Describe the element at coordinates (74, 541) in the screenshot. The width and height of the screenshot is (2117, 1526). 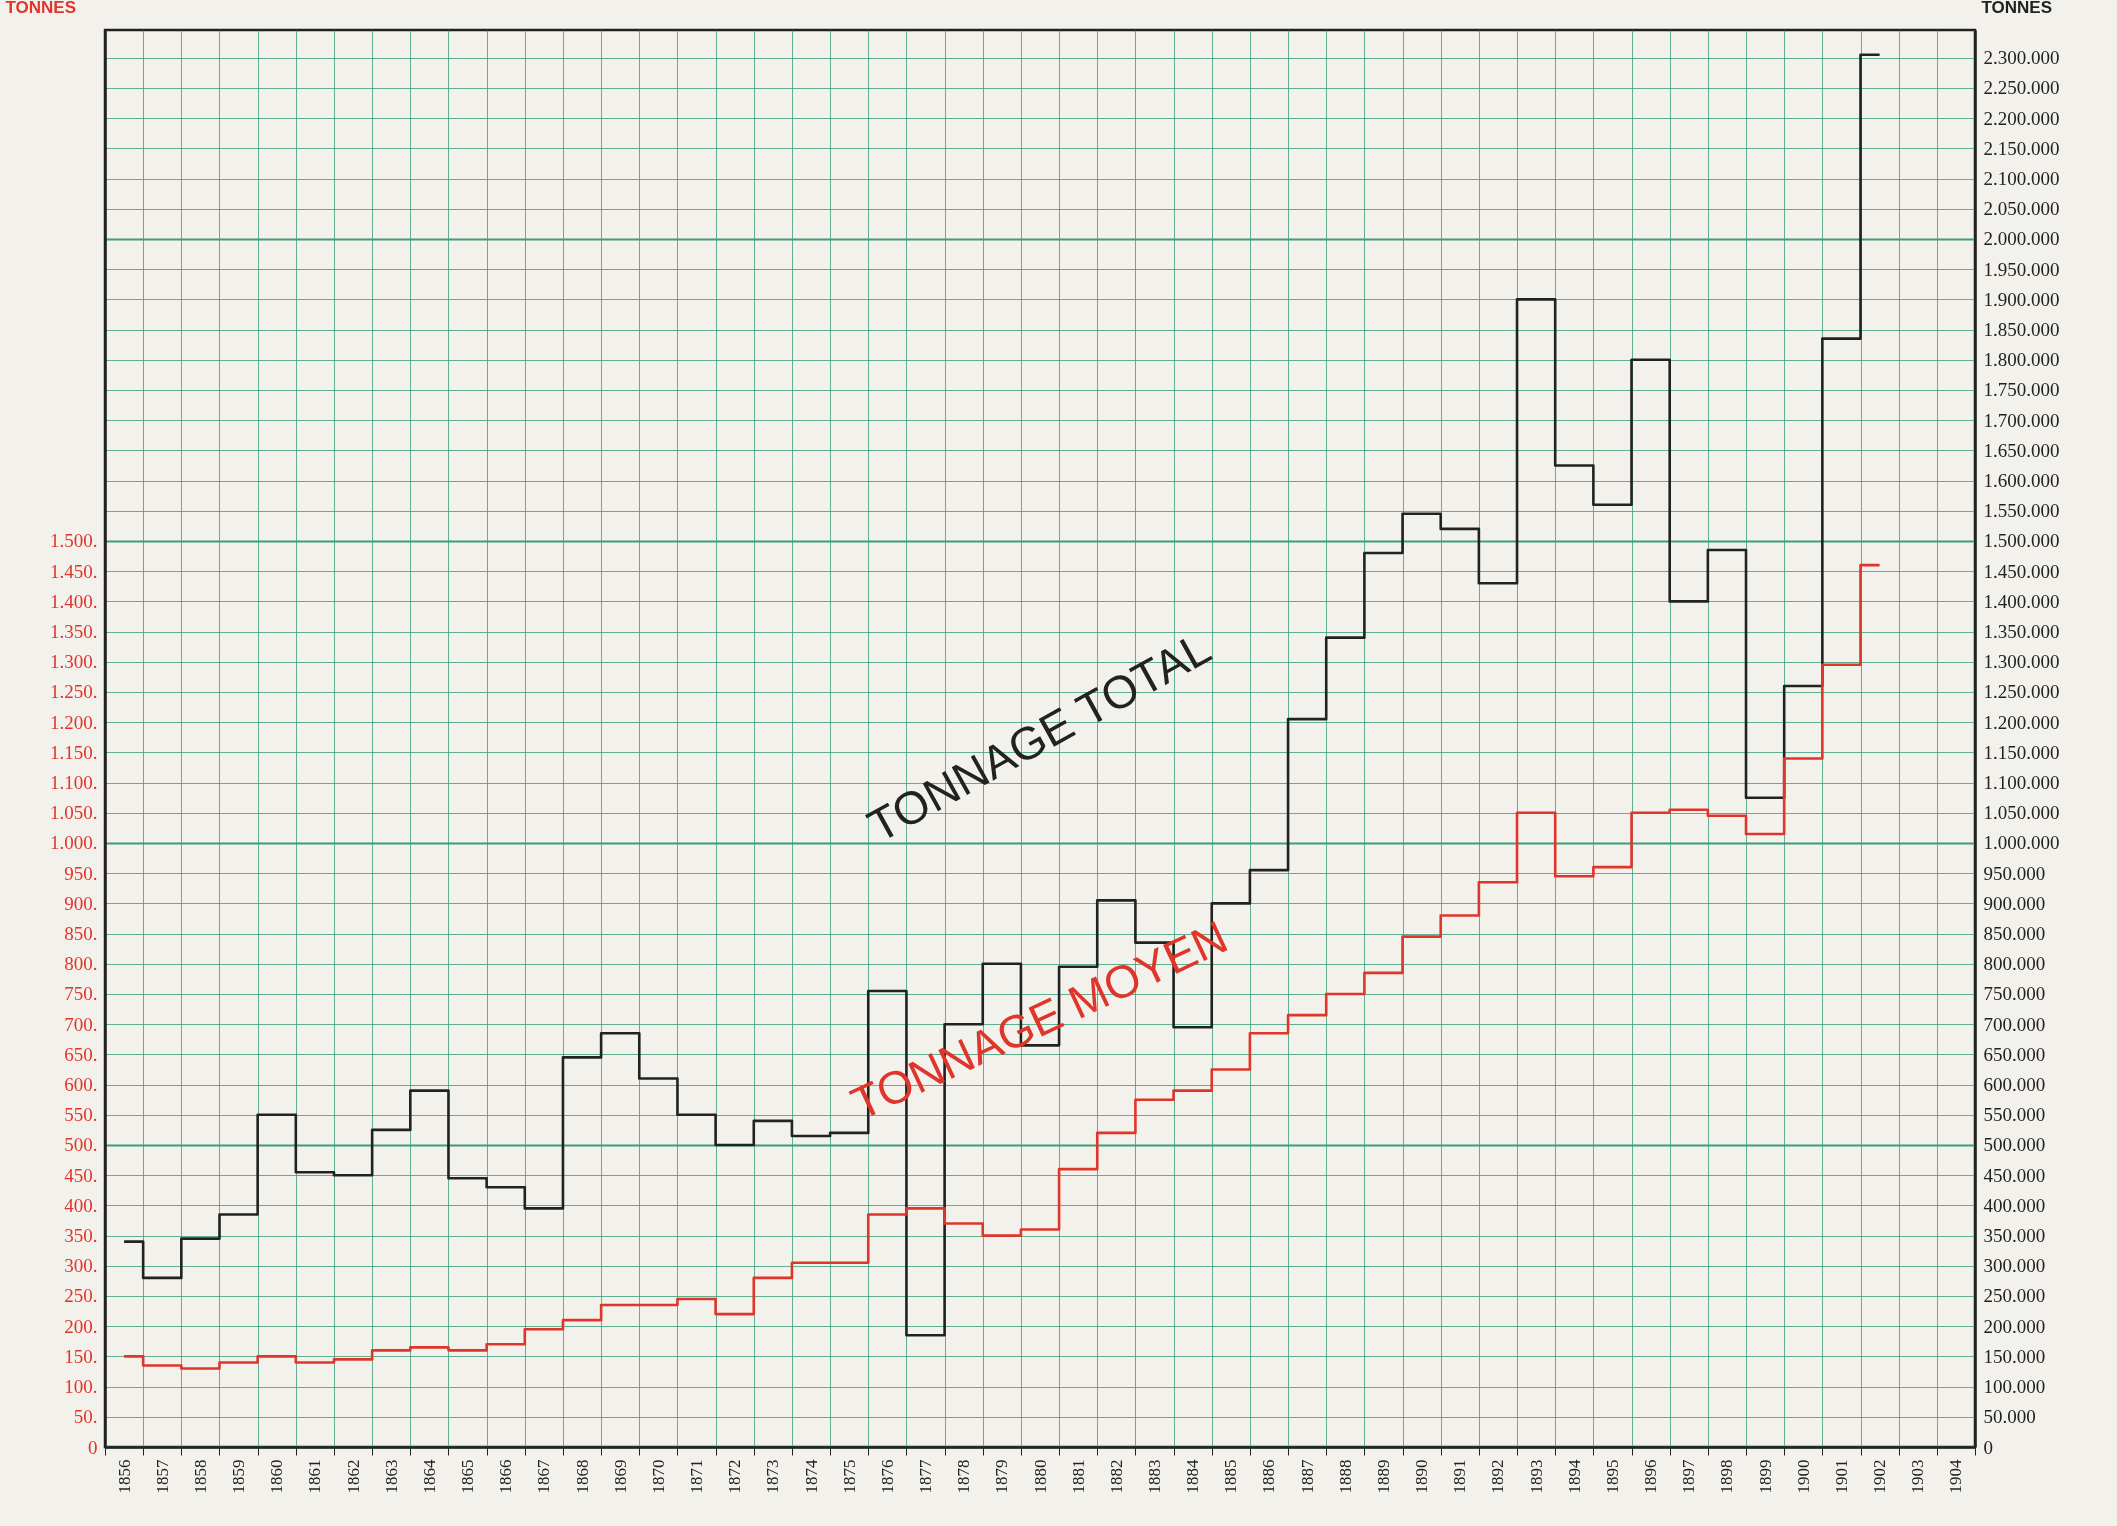
I see `y-tick-label: 1.500.` at that location.